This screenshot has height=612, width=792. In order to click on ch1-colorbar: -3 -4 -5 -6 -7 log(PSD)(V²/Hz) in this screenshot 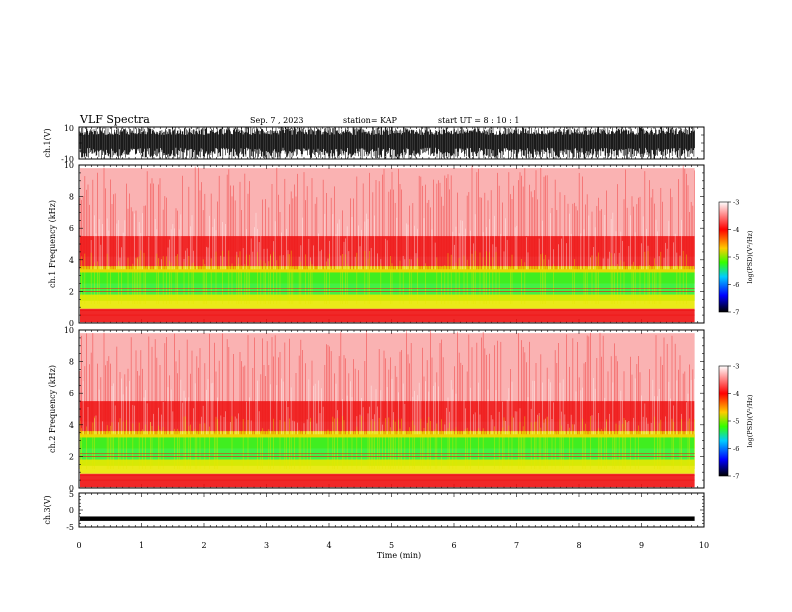, I will do `click(736, 258)`.